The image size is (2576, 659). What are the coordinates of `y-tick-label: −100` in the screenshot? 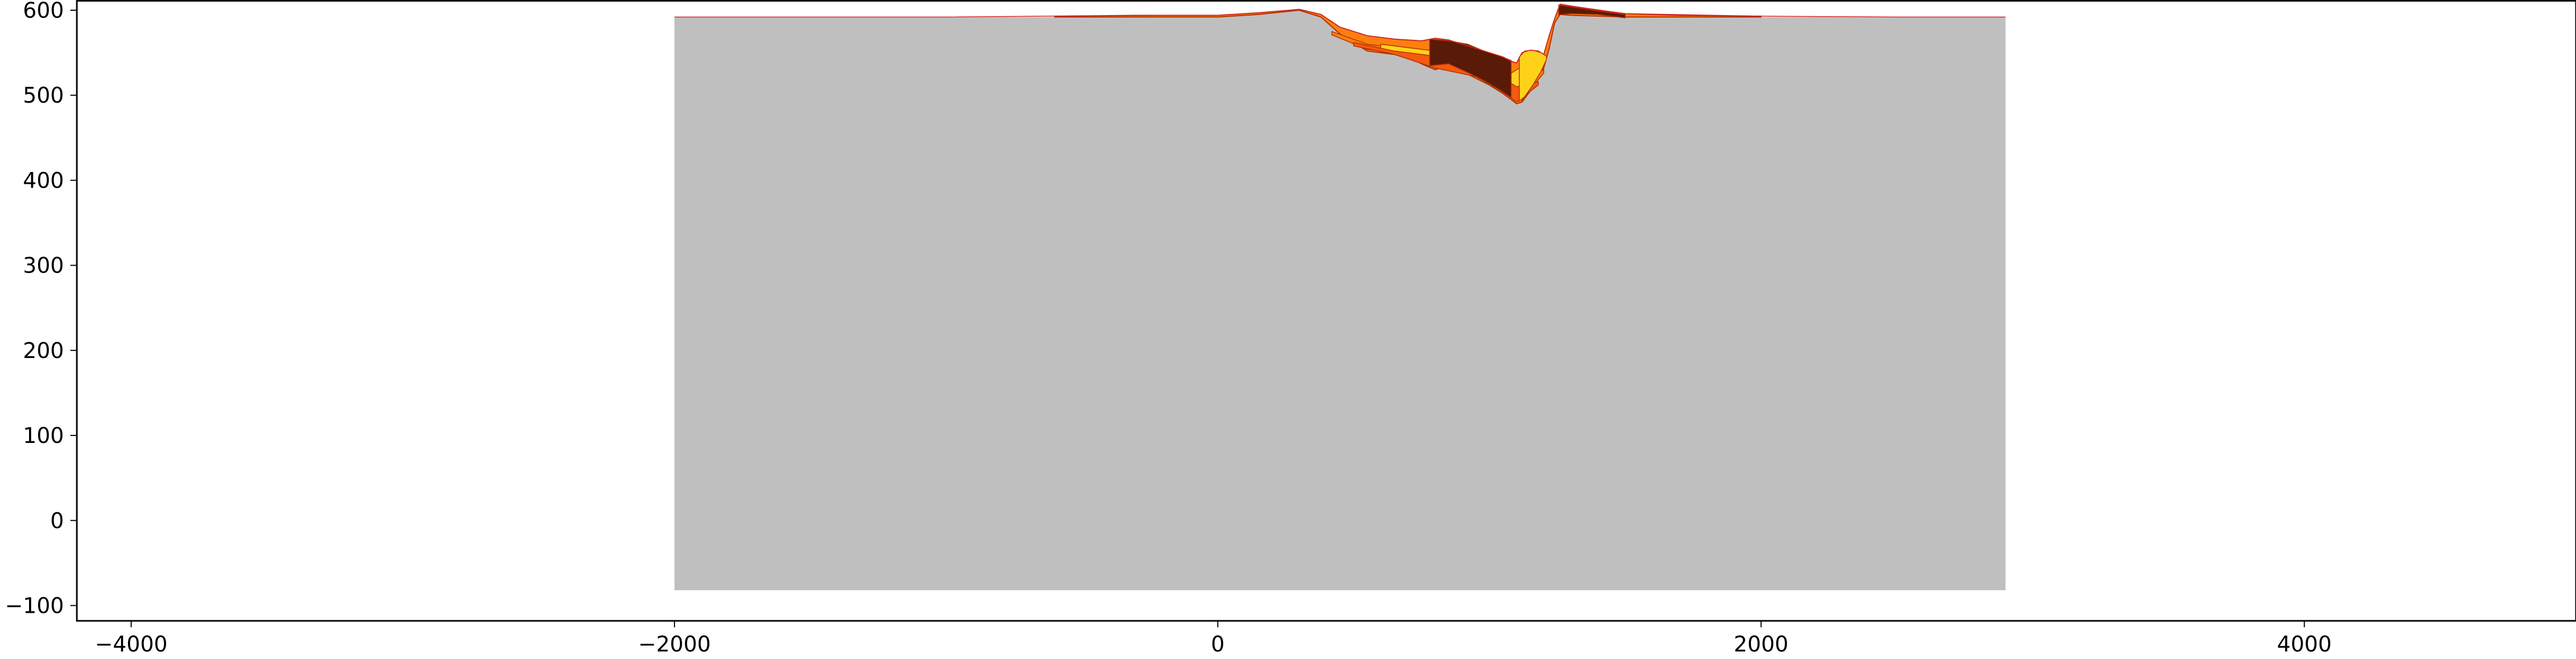 It's located at (34, 606).